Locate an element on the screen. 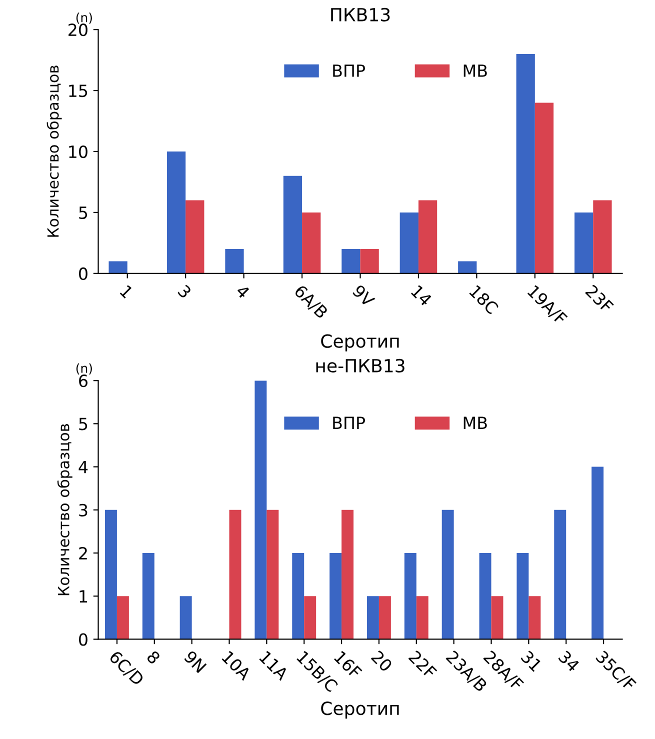 This screenshot has height=739, width=655. x-tick-label: 9N is located at coordinates (195, 662).